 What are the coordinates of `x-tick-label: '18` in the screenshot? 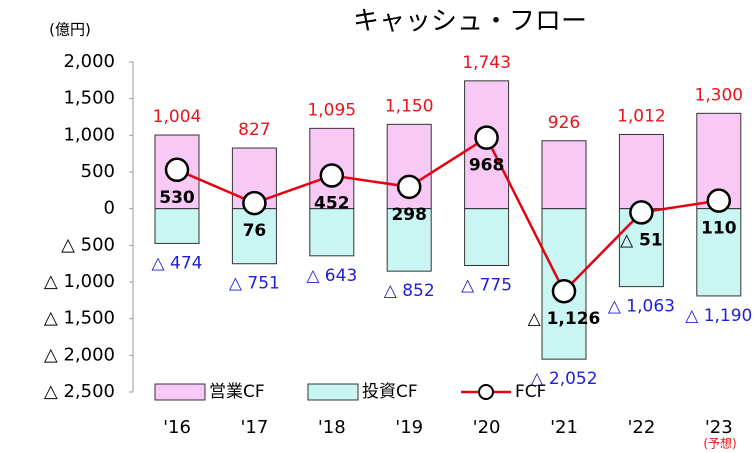 It's located at (332, 427).